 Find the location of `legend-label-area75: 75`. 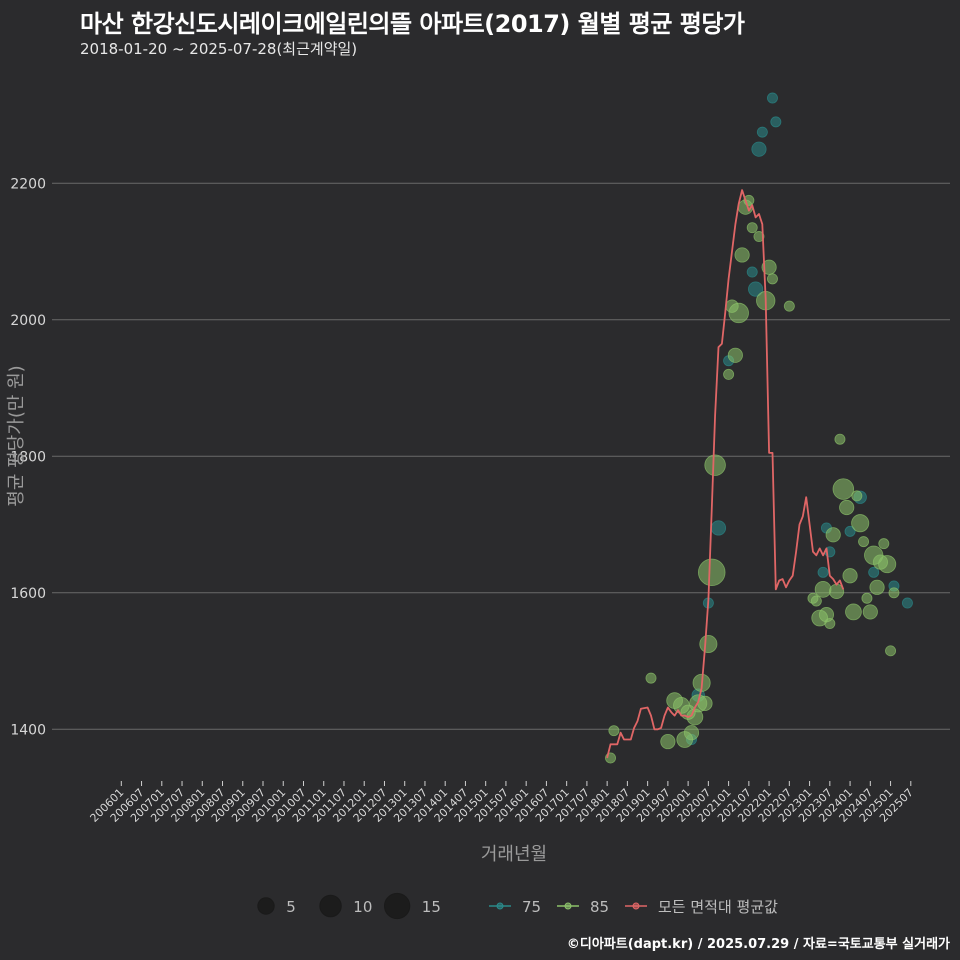

legend-label-area75: 75 is located at coordinates (531, 907).